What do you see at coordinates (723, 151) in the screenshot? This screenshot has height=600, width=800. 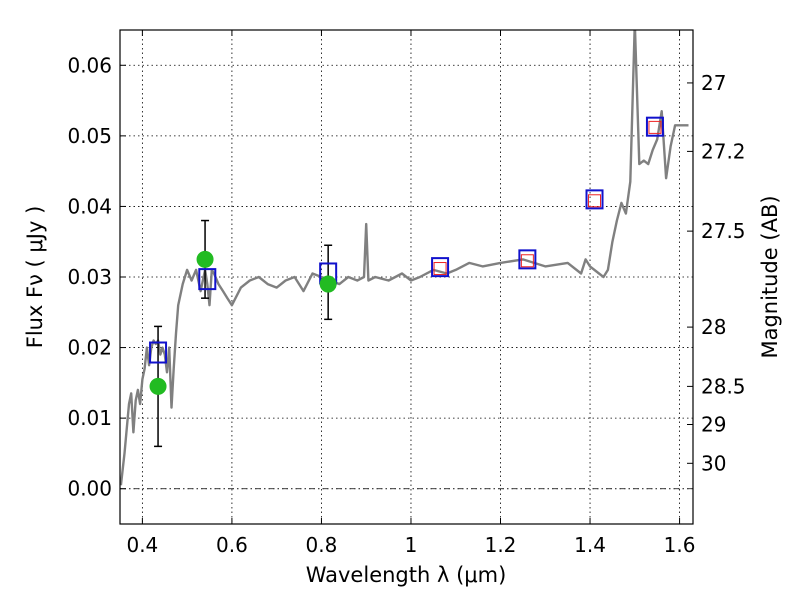 I see `right-tick-label: 27.2` at bounding box center [723, 151].